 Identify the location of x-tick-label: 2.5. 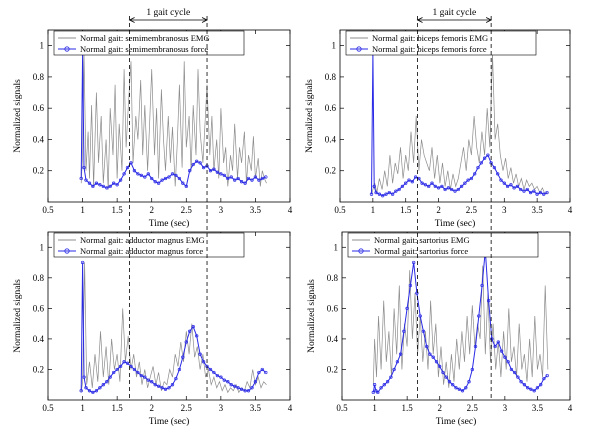
(473, 408).